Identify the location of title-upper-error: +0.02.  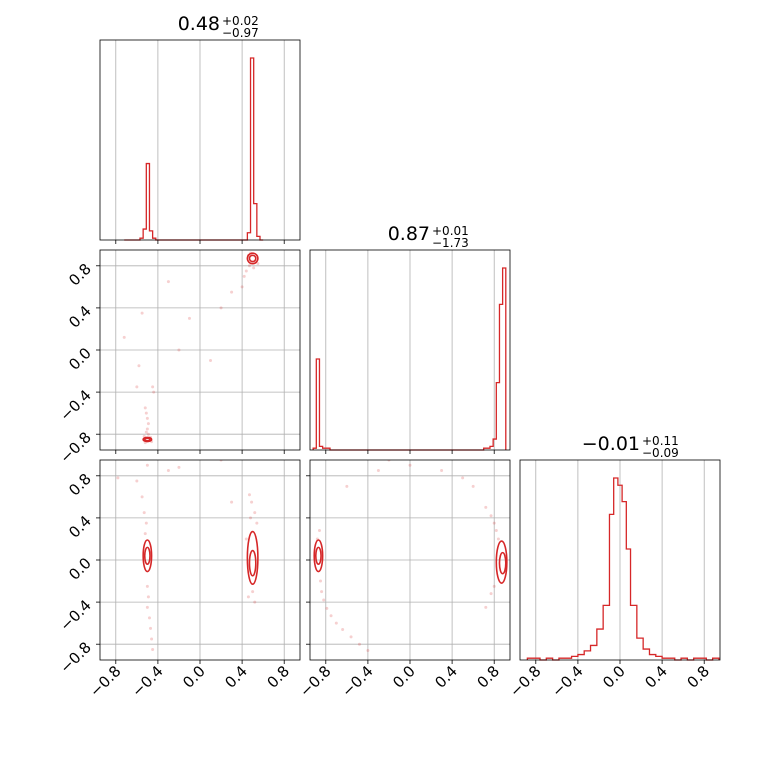
(240, 21).